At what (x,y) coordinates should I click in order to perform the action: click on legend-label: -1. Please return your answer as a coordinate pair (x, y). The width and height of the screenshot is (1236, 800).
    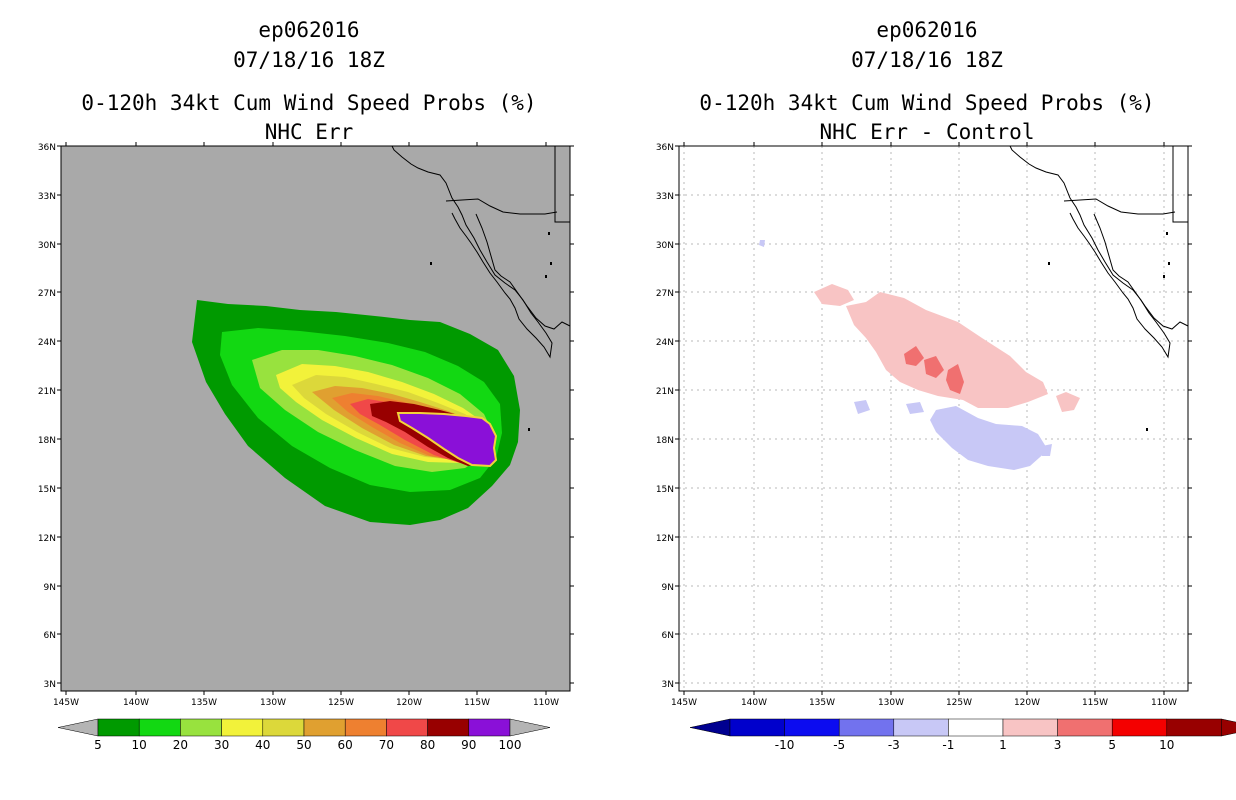
    Looking at the image, I should click on (948, 745).